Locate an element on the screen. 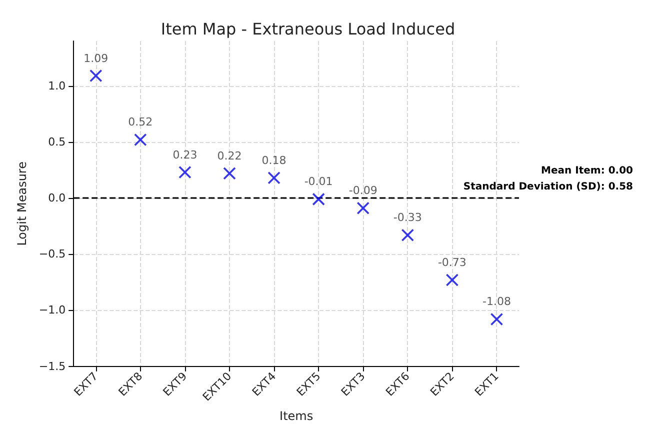 The width and height of the screenshot is (649, 435). data-label: -0.09 is located at coordinates (363, 191).